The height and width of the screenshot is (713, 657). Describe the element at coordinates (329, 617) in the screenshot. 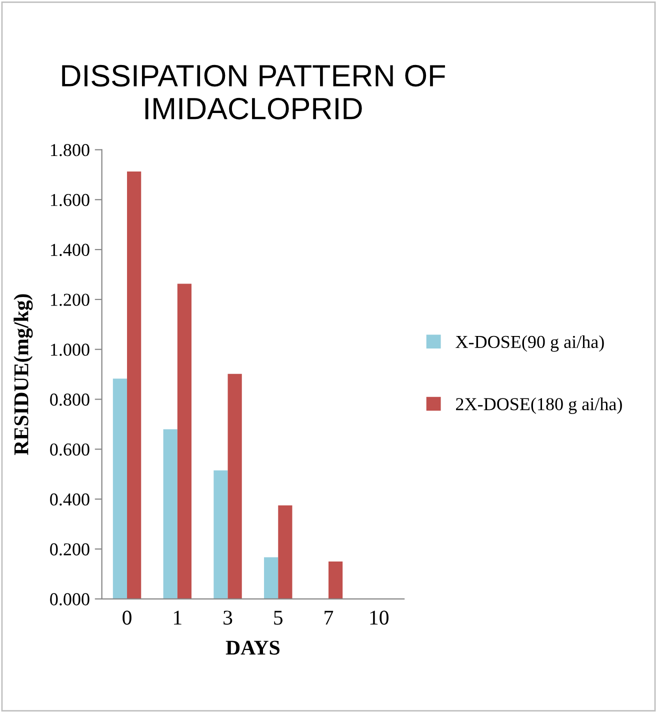

I see `x-tick-label: 7` at that location.